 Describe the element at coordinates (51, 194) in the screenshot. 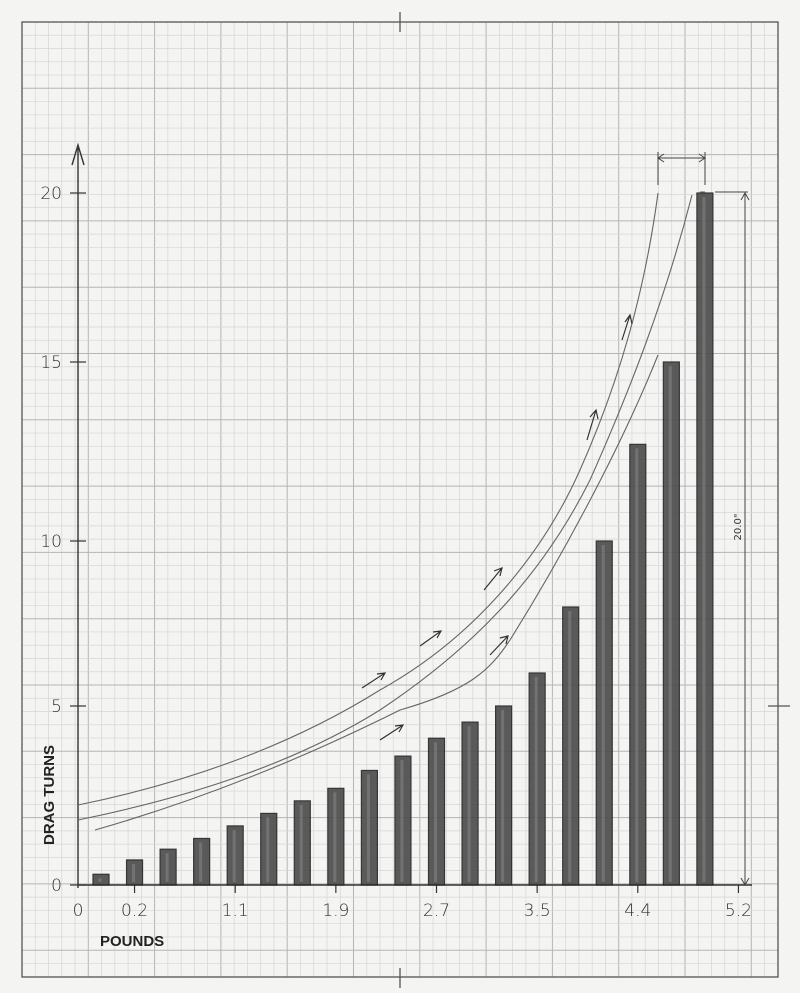

I see `y-tick-label: 20` at that location.